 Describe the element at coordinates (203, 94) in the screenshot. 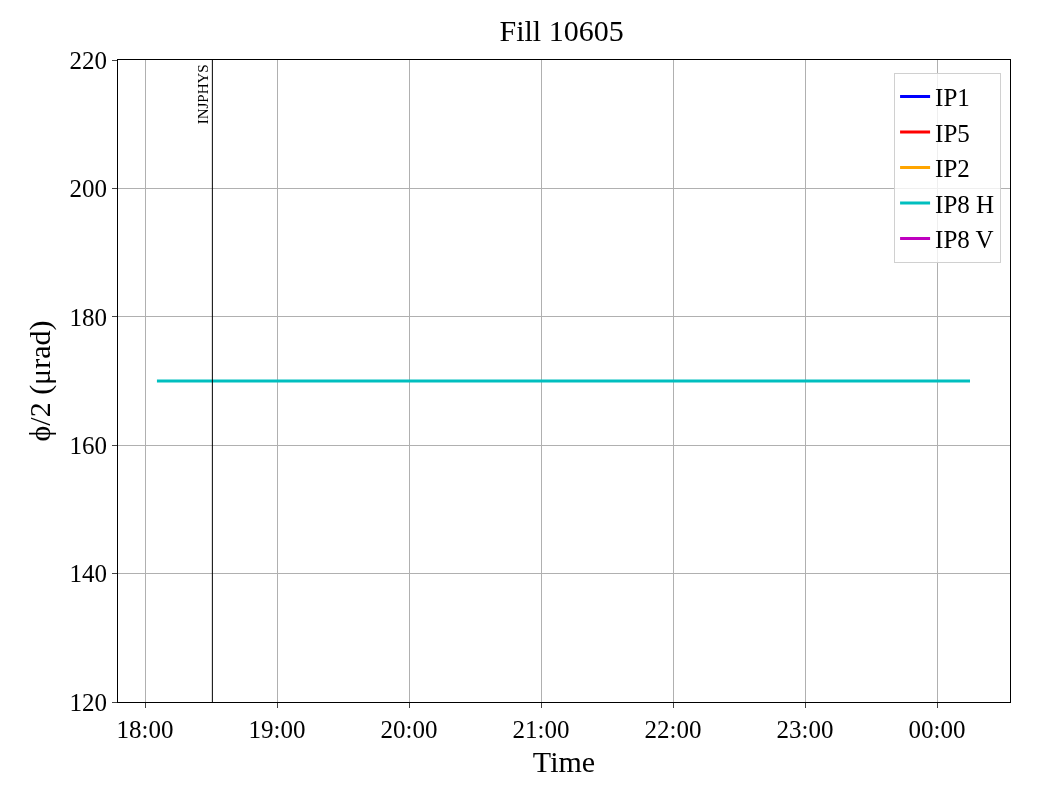

I see `ref-line-label: INJPHYS` at that location.